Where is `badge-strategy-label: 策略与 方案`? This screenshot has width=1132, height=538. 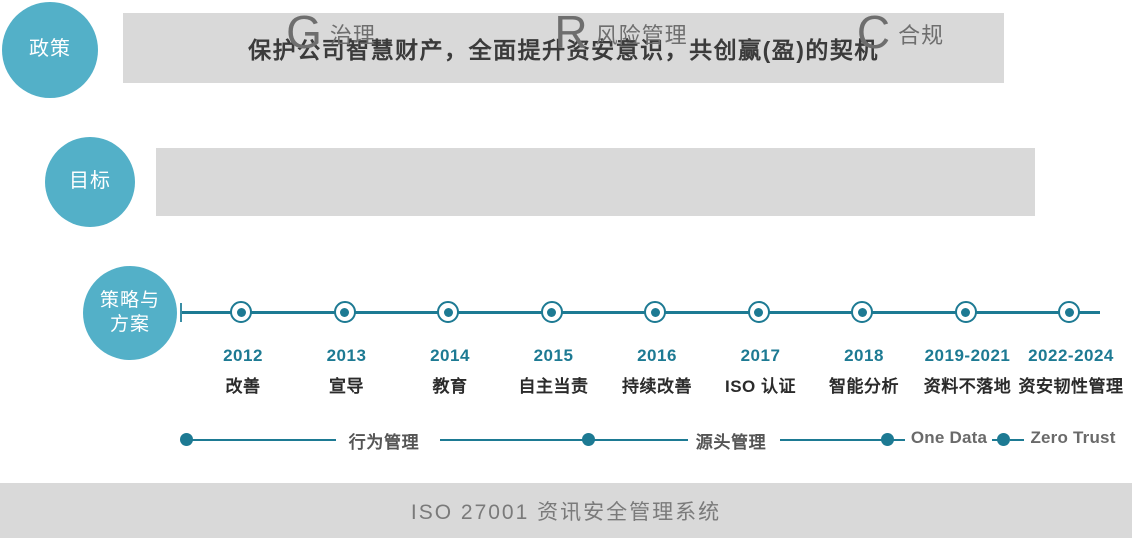 badge-strategy-label: 策略与 方案 is located at coordinates (129, 312).